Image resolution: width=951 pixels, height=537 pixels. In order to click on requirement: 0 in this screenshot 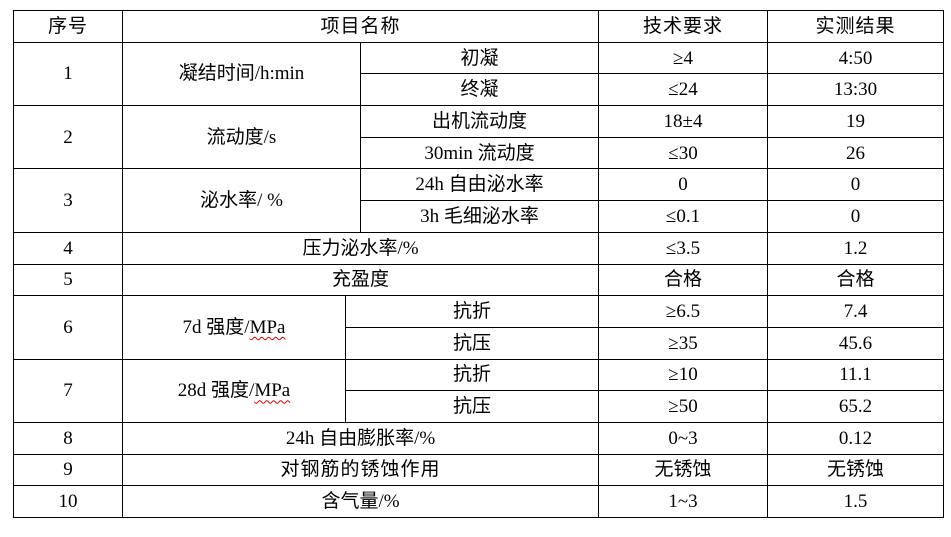, I will do `click(683, 185)`.